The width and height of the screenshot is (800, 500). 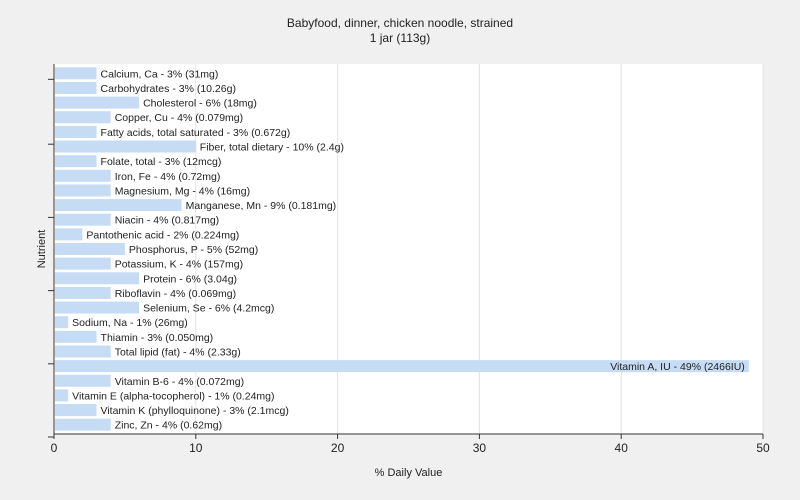 I want to click on bar-label: Vitamin K (phylloquinone) - 3% (2.1mcg), so click(x=195, y=411).